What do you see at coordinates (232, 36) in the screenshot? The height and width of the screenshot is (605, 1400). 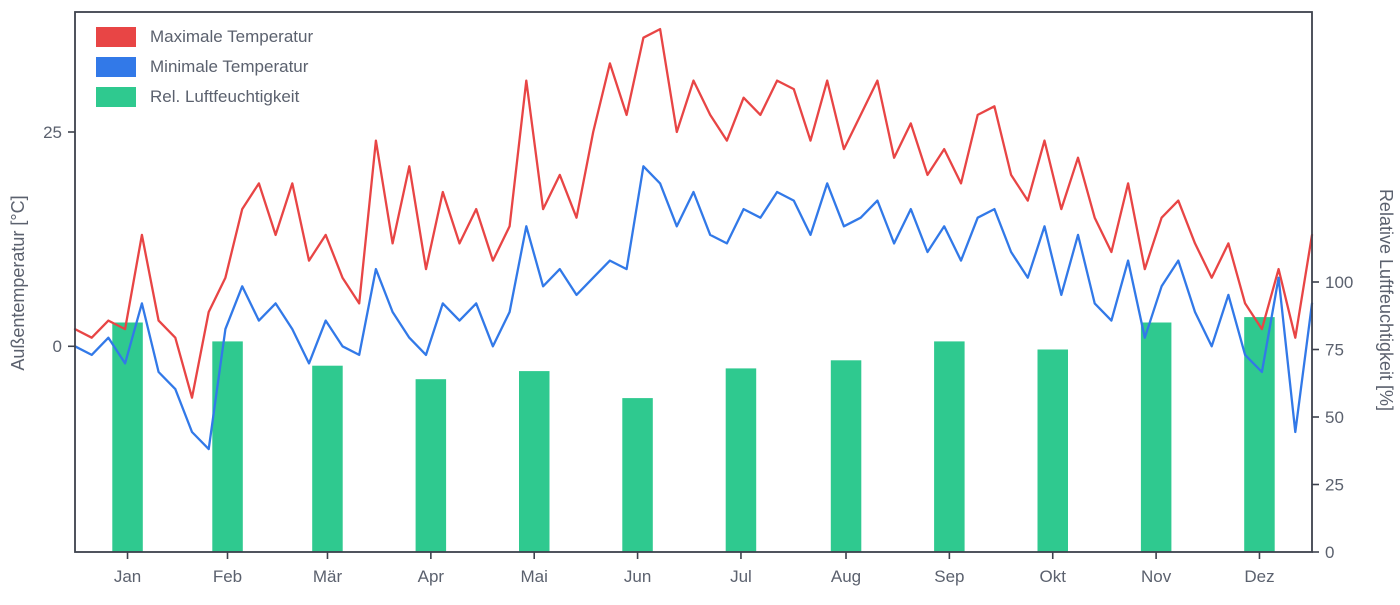 I see `legend-label-max-temp: Maximale Temperatur` at bounding box center [232, 36].